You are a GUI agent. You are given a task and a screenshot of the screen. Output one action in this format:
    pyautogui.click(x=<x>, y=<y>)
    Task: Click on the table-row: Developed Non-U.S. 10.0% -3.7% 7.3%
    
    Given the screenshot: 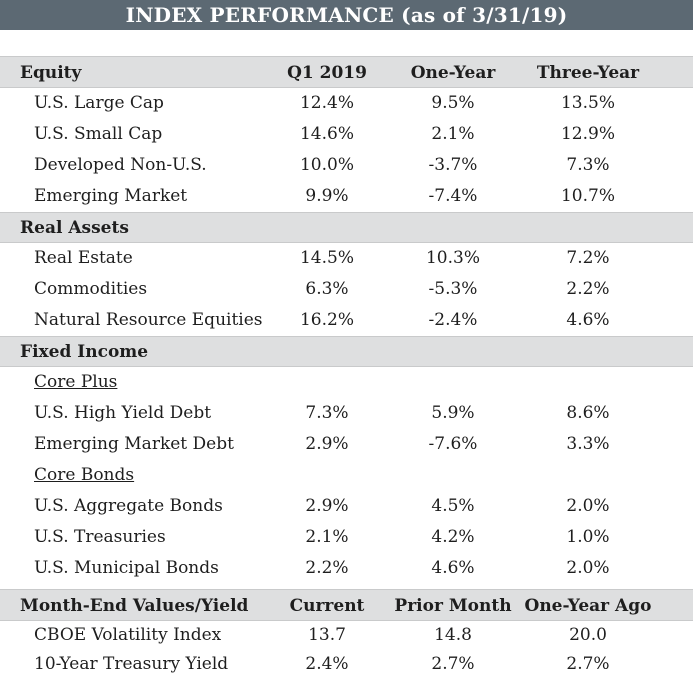 What is the action you would take?
    pyautogui.click(x=346, y=165)
    